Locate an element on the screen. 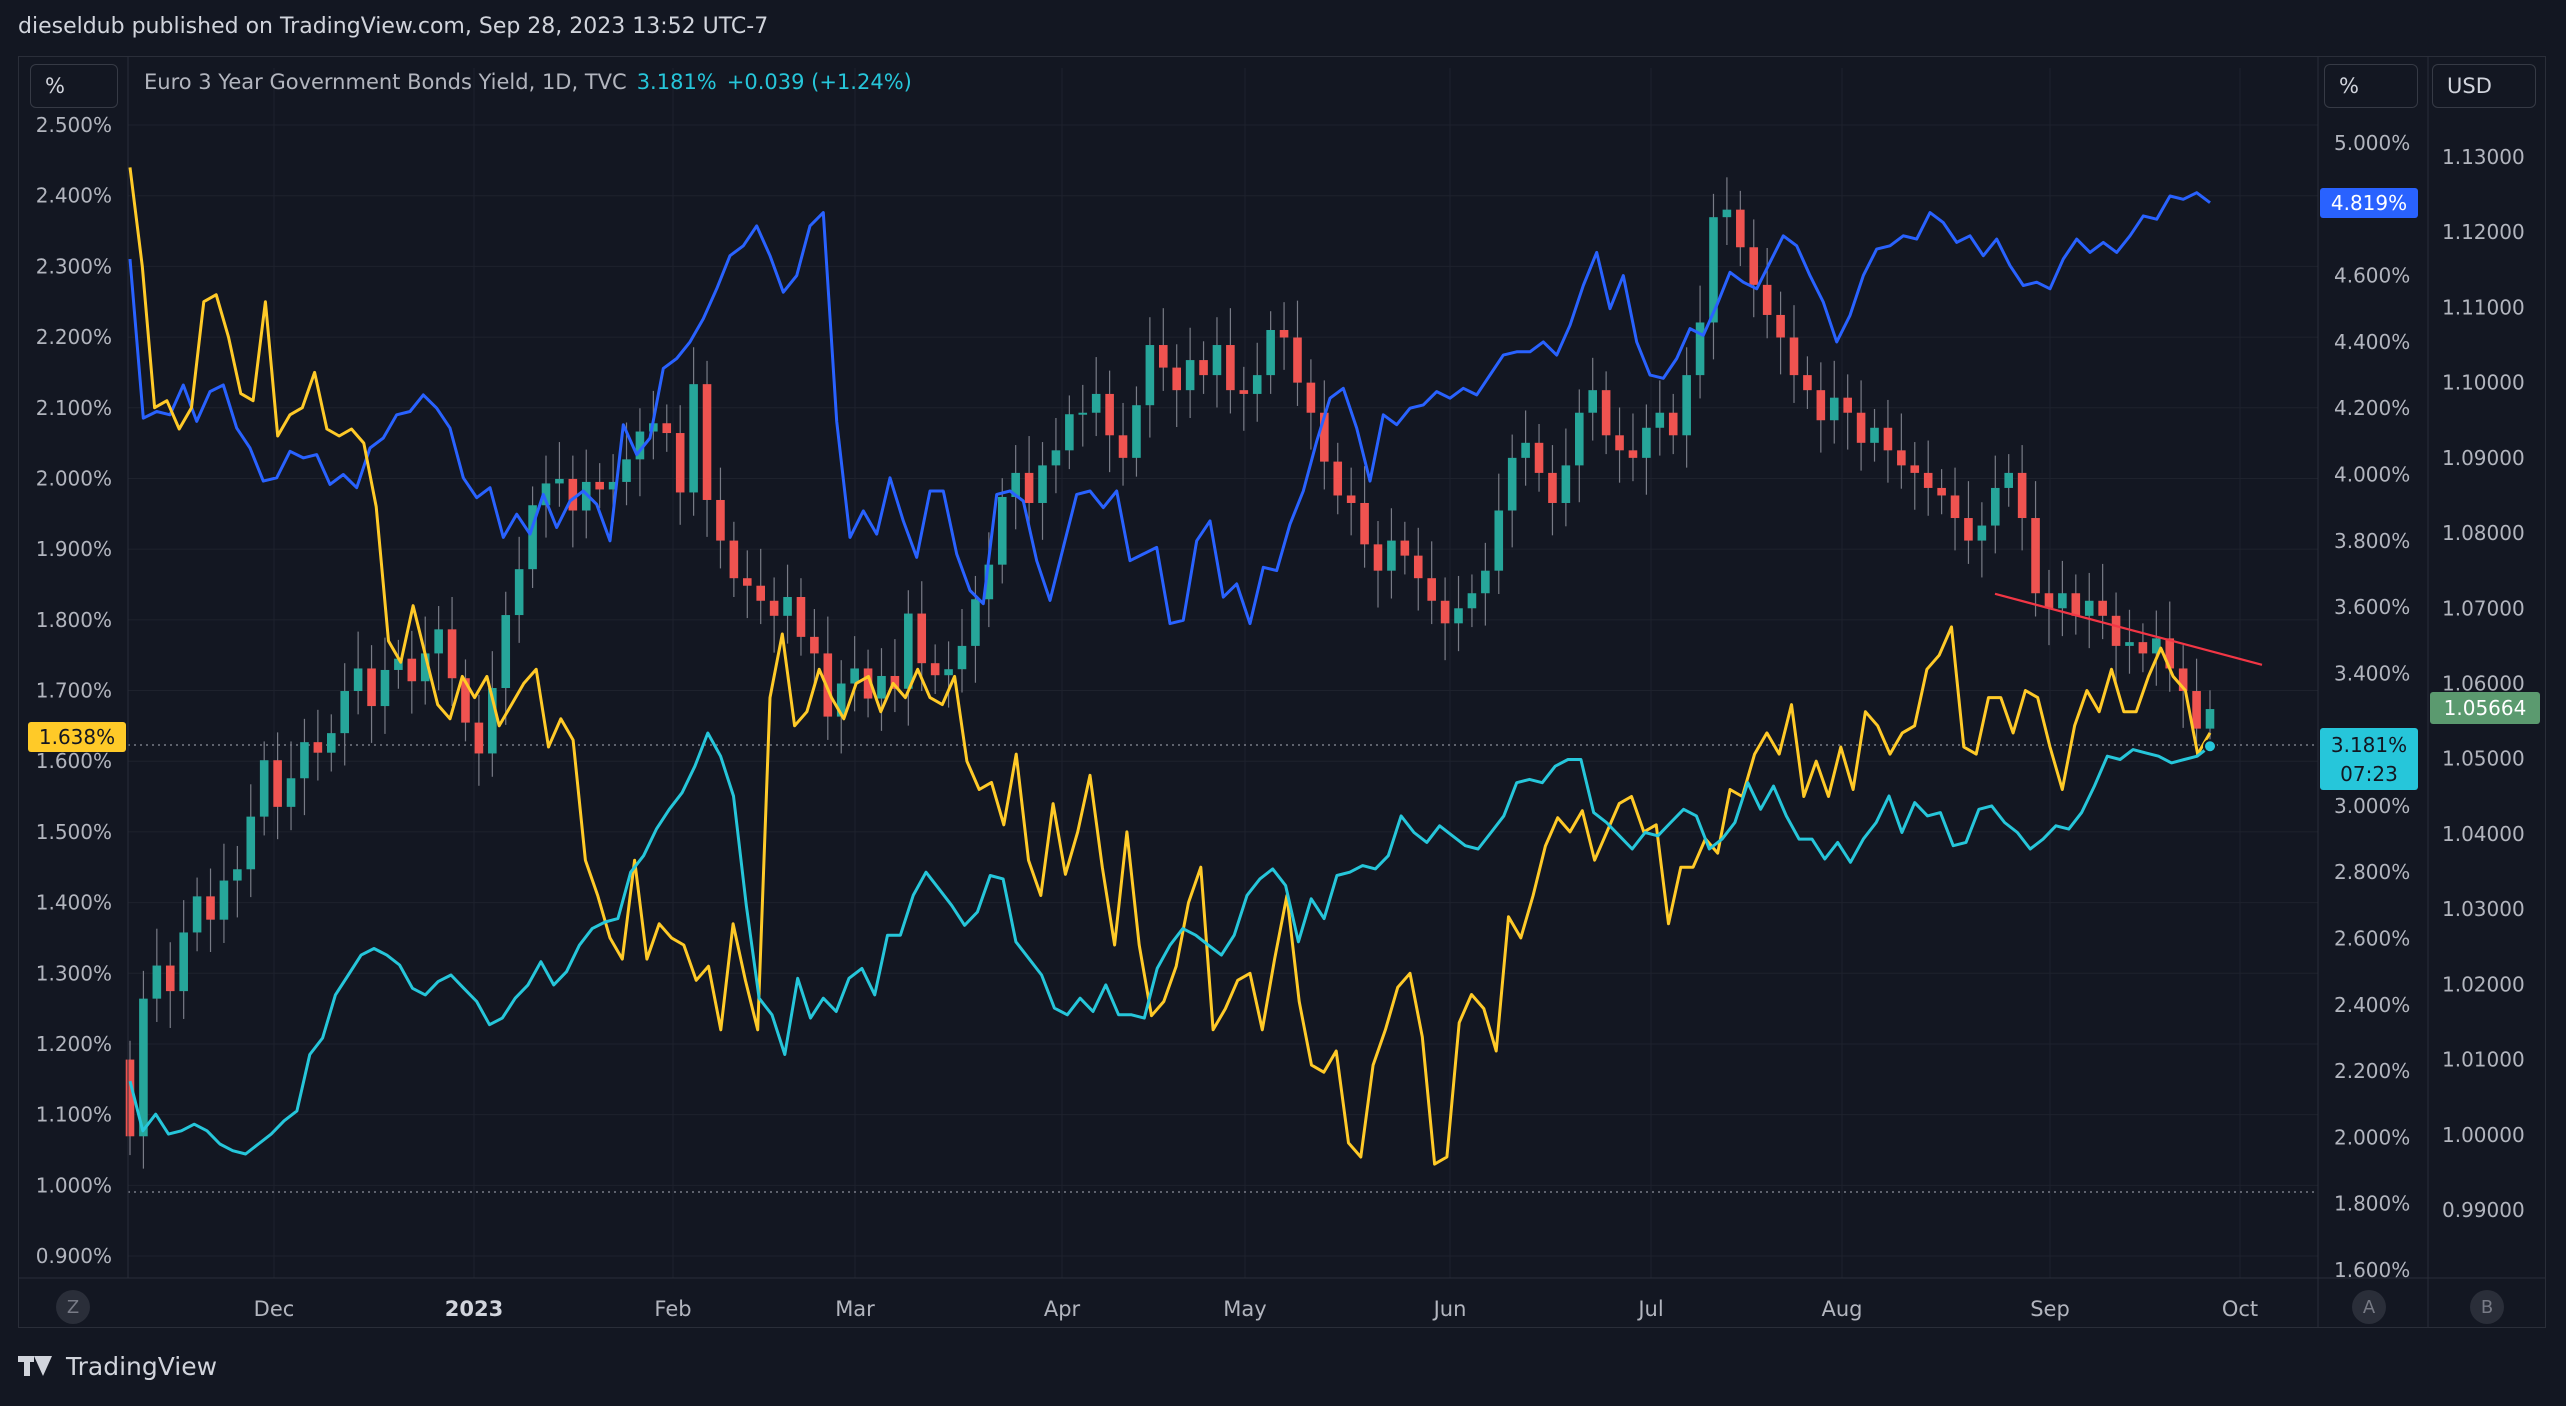 The image size is (2566, 1406). right-usd-tick-label: 1.10000 is located at coordinates (2483, 383).